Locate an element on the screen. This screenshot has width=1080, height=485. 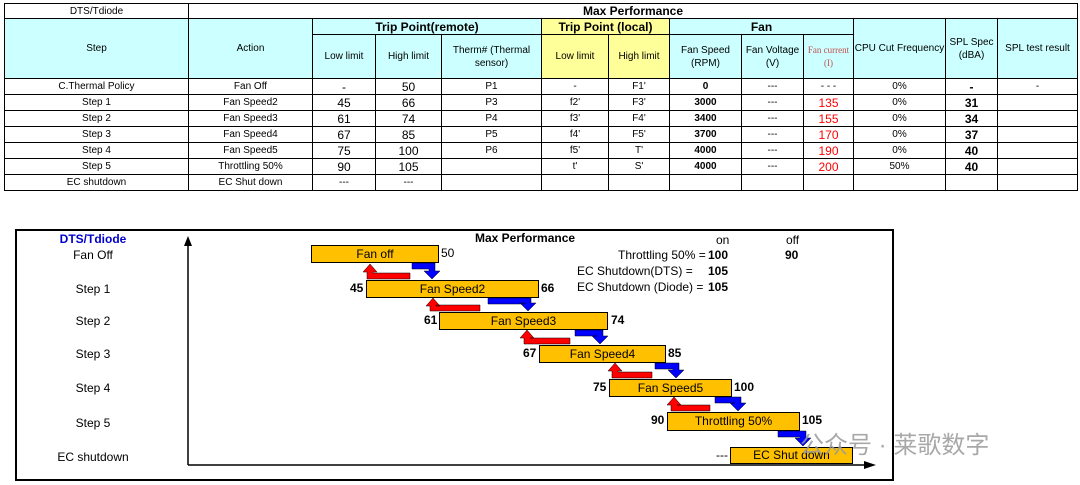
diagram-title: Max Performance is located at coordinates (525, 238).